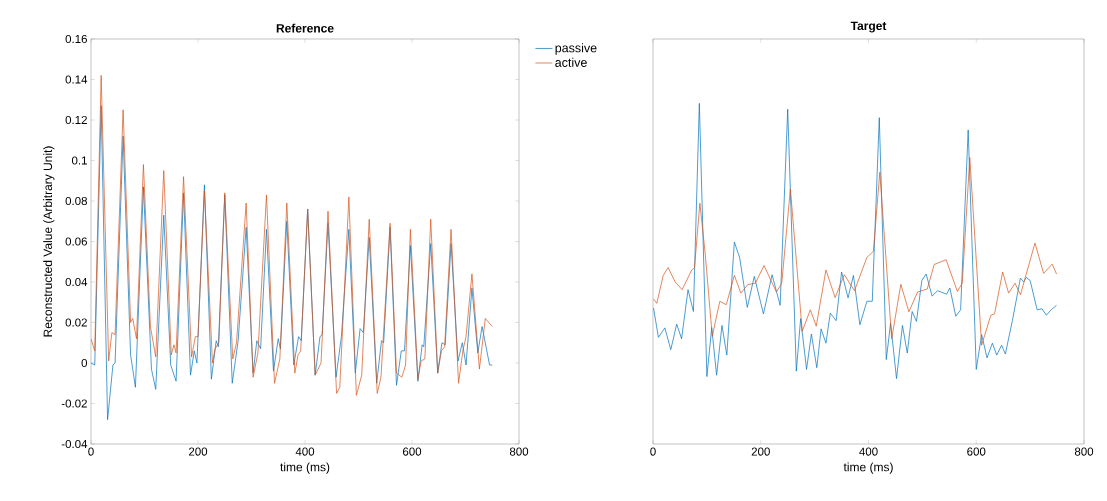 Image resolution: width=1107 pixels, height=501 pixels. What do you see at coordinates (76, 120) in the screenshot?
I see `y-tick-label: 0.12` at bounding box center [76, 120].